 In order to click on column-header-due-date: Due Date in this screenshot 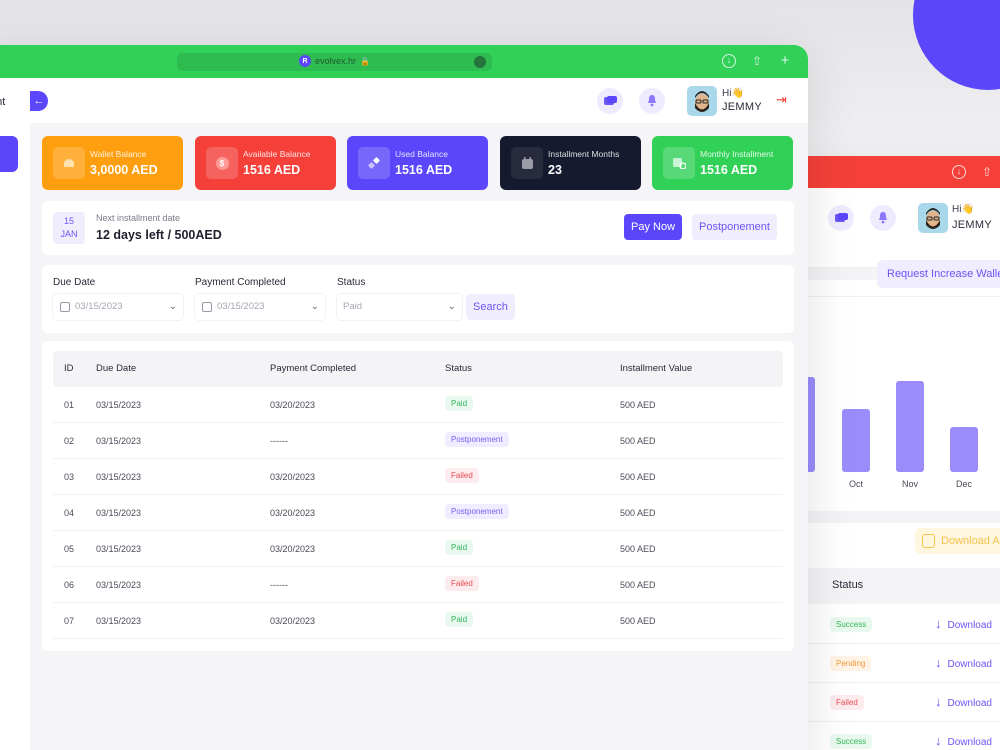, I will do `click(116, 368)`.